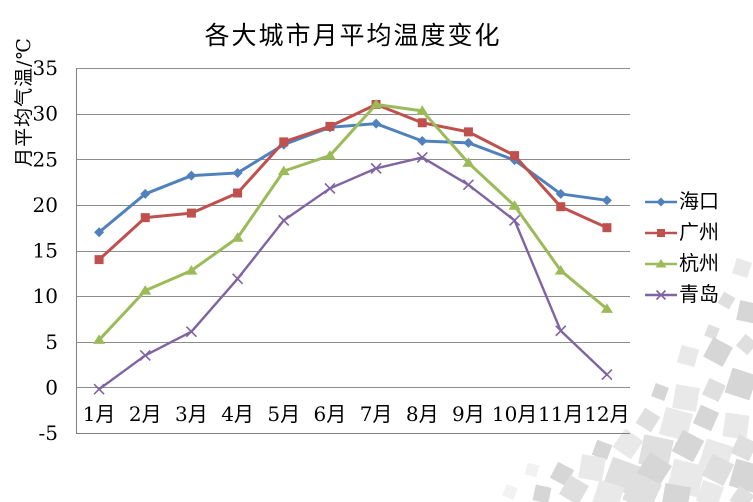 The width and height of the screenshot is (753, 502). What do you see at coordinates (51, 387) in the screenshot?
I see `y-tick-label: 0` at bounding box center [51, 387].